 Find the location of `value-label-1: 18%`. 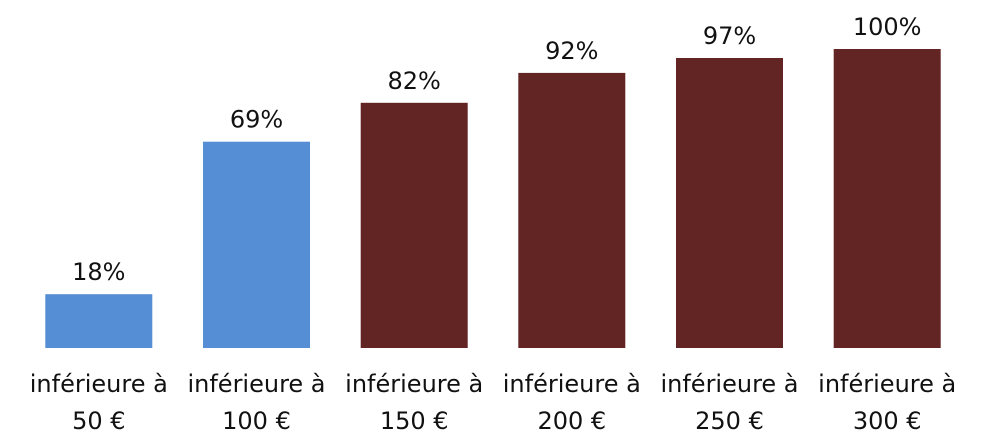

value-label-1: 18% is located at coordinates (98, 272).